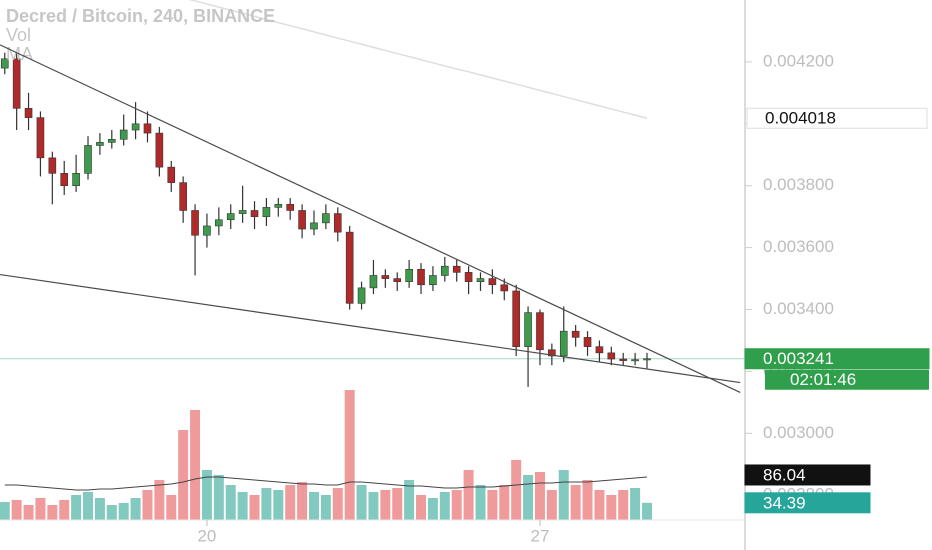  Describe the element at coordinates (798, 60) in the screenshot. I see `y-tick-label: 0.004200` at that location.